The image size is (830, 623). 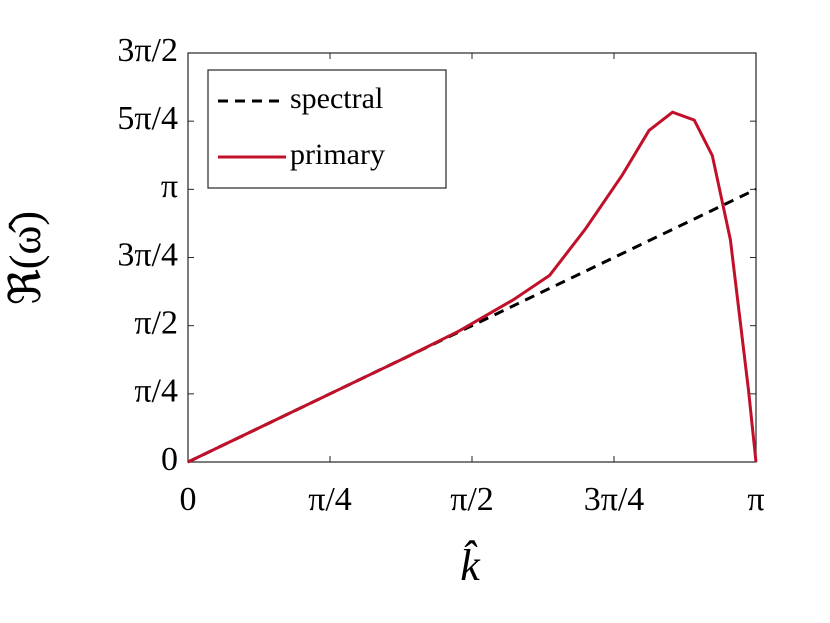 What do you see at coordinates (147, 50) in the screenshot?
I see `y-tick-label: 3π/2` at bounding box center [147, 50].